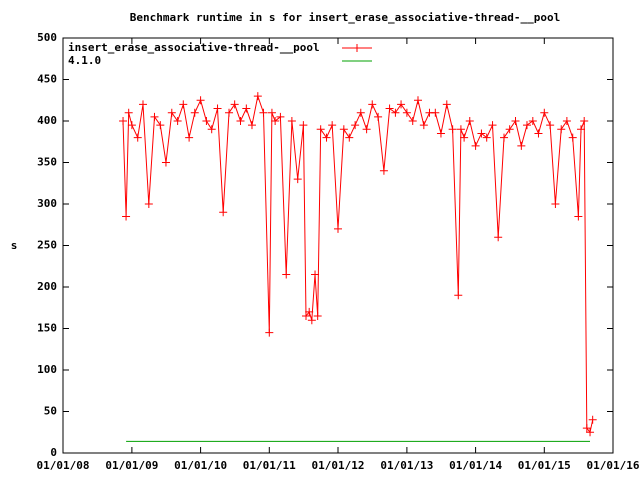 The image size is (640, 480). Describe the element at coordinates (47, 245) in the screenshot. I see `y-tick-label: 250` at that location.